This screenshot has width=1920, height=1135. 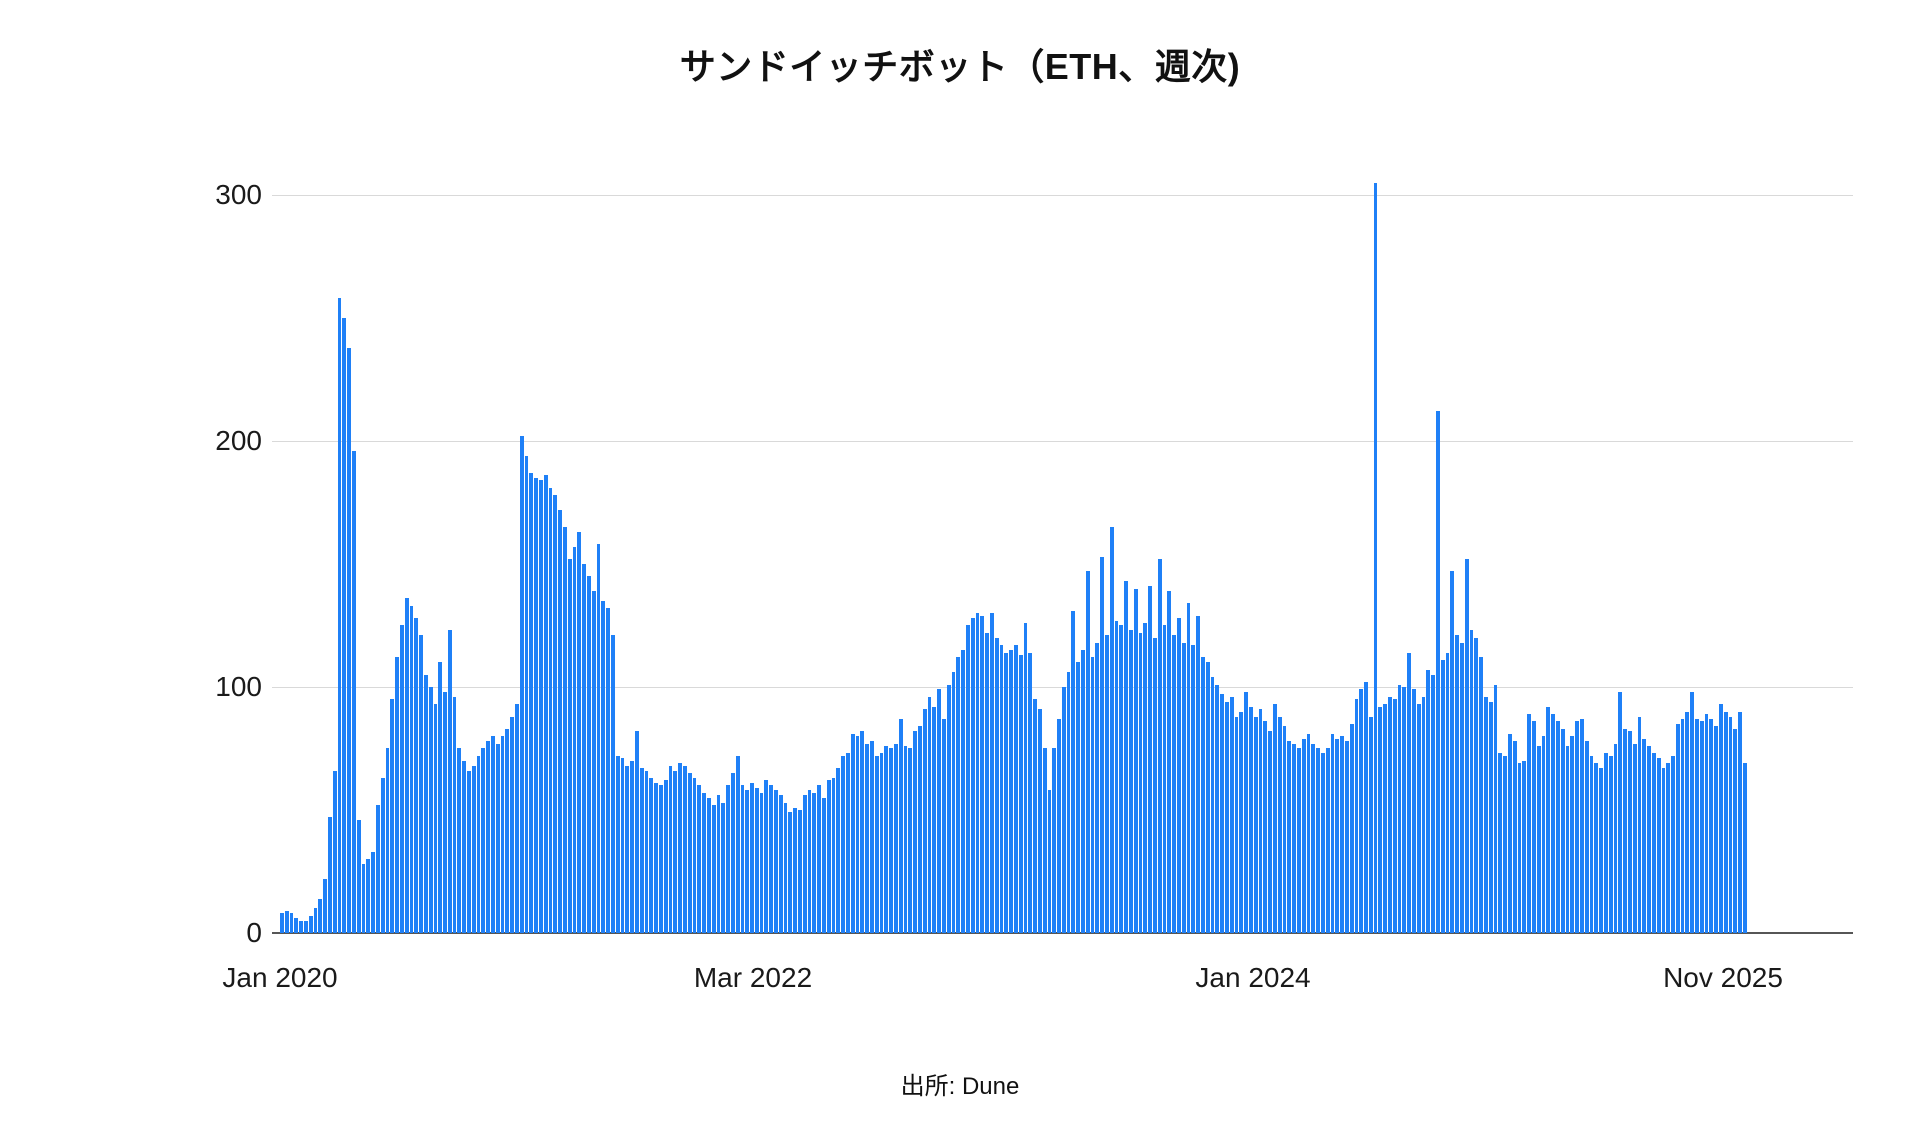 What do you see at coordinates (753, 977) in the screenshot?
I see `x-axis-tick-label: Mar 2022` at bounding box center [753, 977].